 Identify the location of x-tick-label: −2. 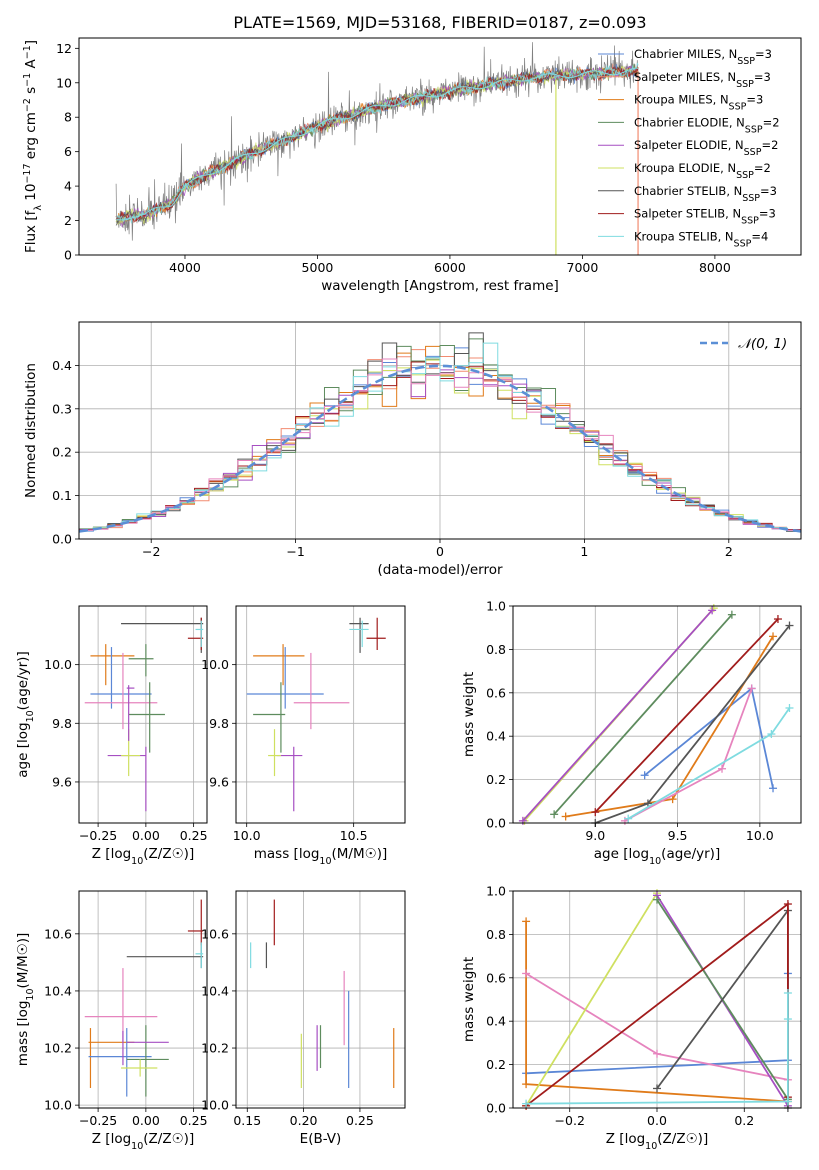
(151, 551).